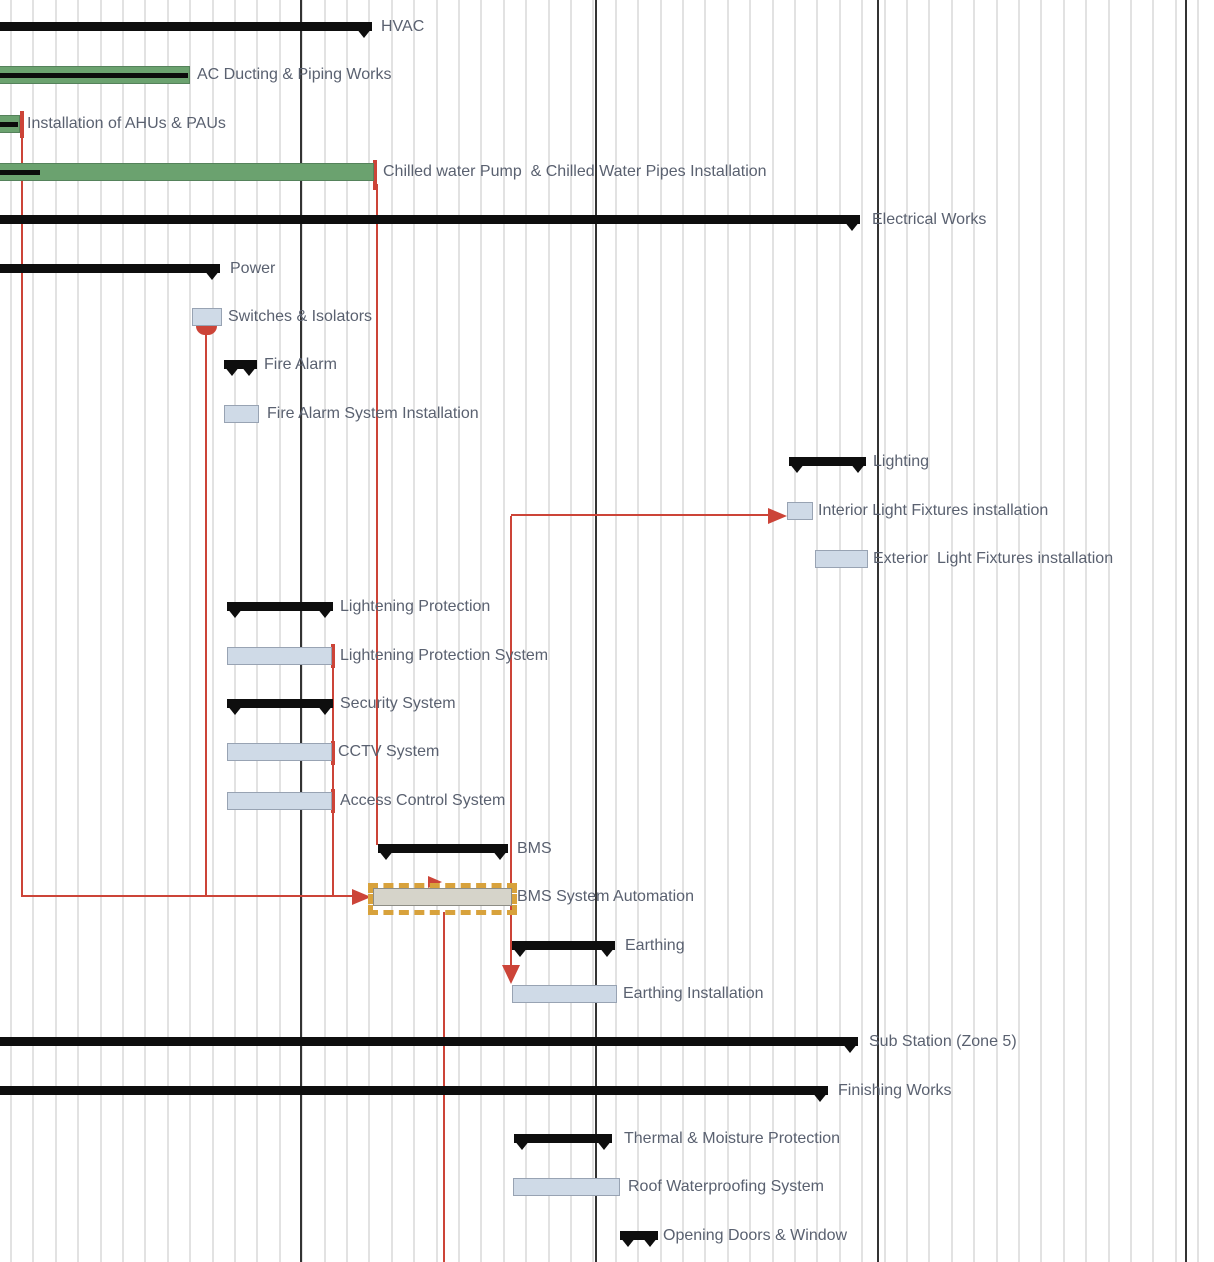 The image size is (1214, 1262). Describe the element at coordinates (895, 1090) in the screenshot. I see `task-label-finishing-works: Finishing Works` at that location.